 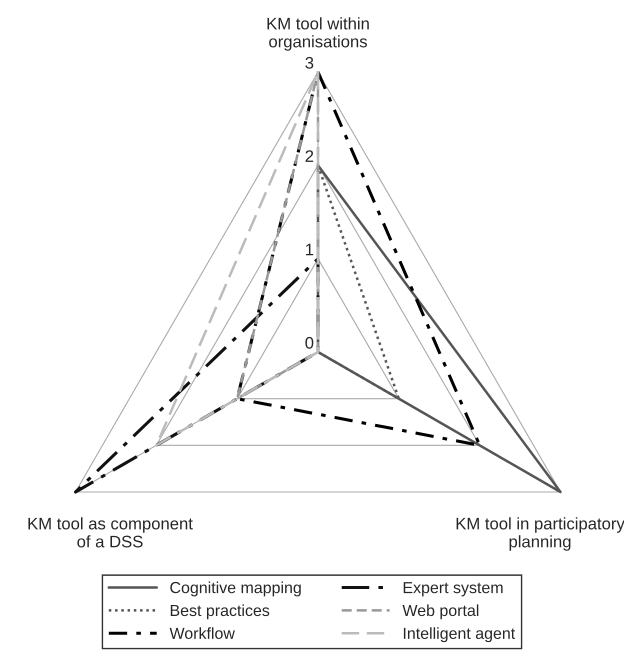 What do you see at coordinates (220, 612) in the screenshot?
I see `legend-label: Best practices` at bounding box center [220, 612].